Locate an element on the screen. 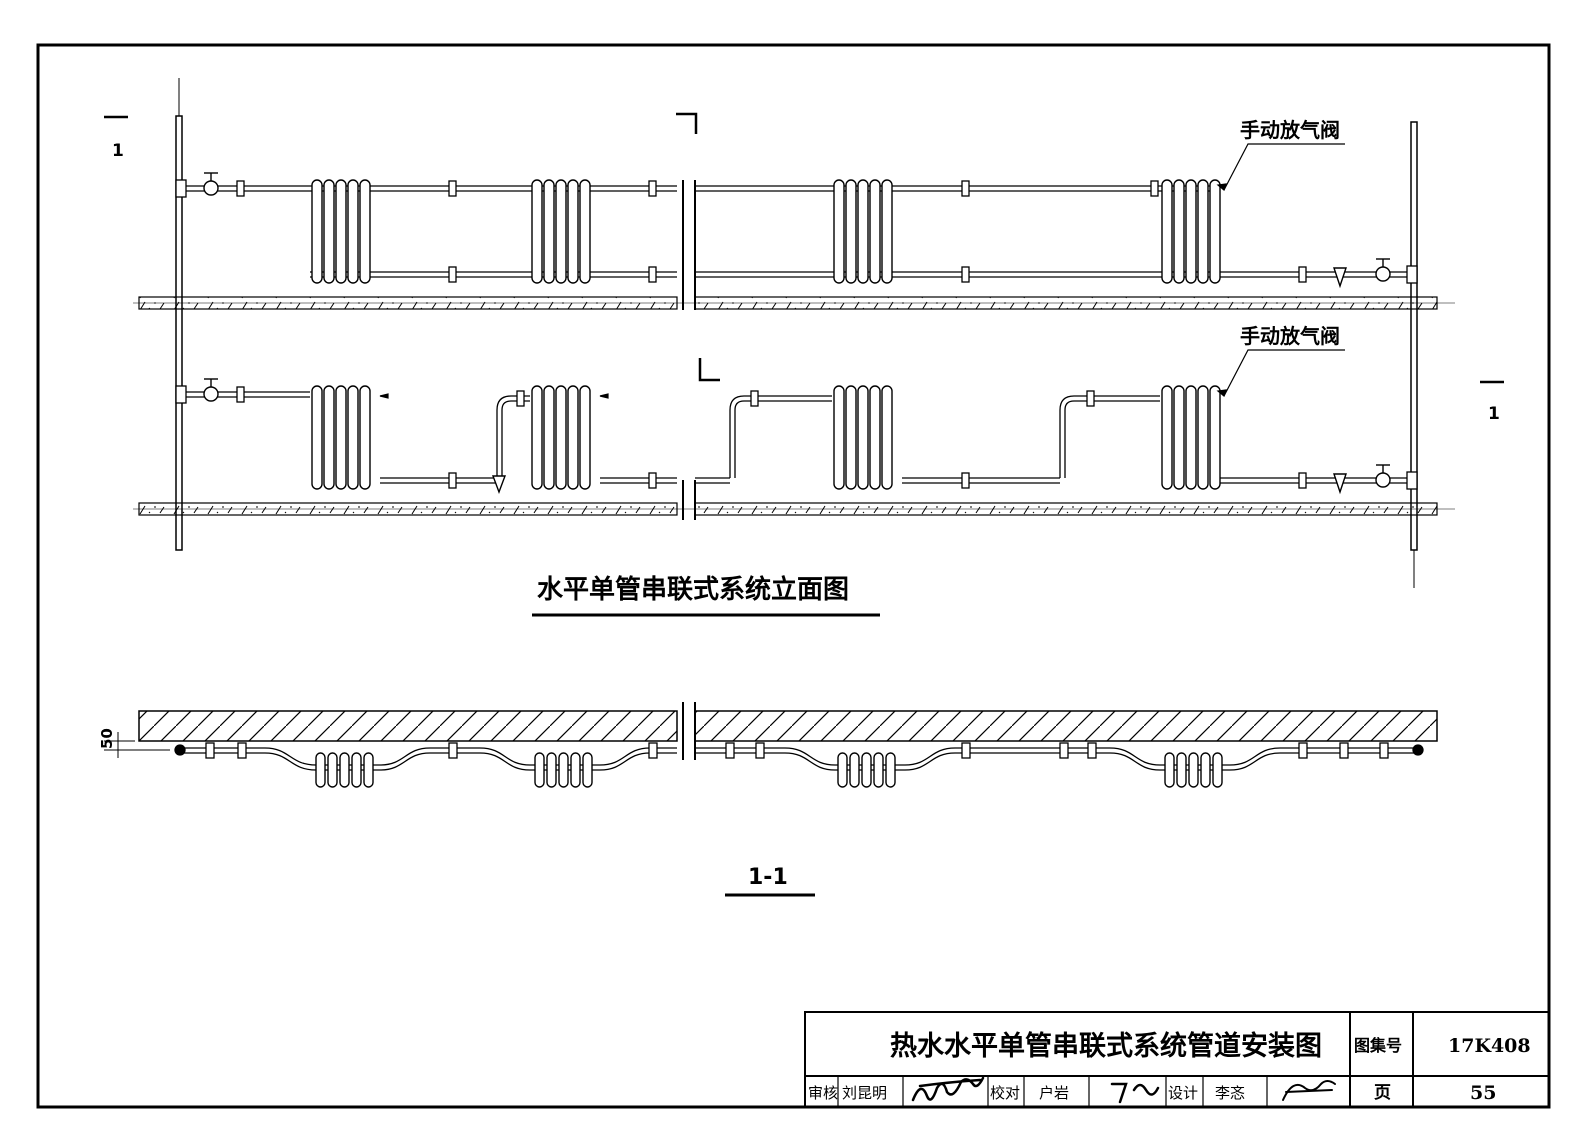 This screenshot has height=1137, width=1584. check-label: 校对 is located at coordinates (1005, 1093).